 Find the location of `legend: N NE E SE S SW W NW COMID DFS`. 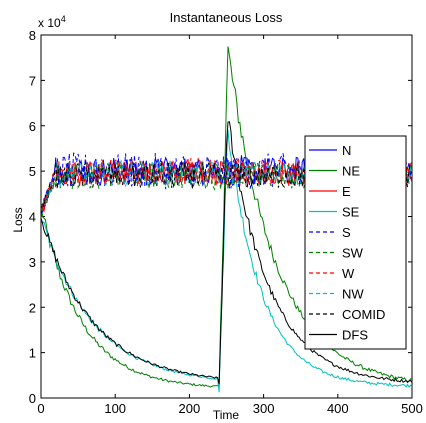

legend: N NE E SE S SW W NW COMID DFS is located at coordinates (355, 242).